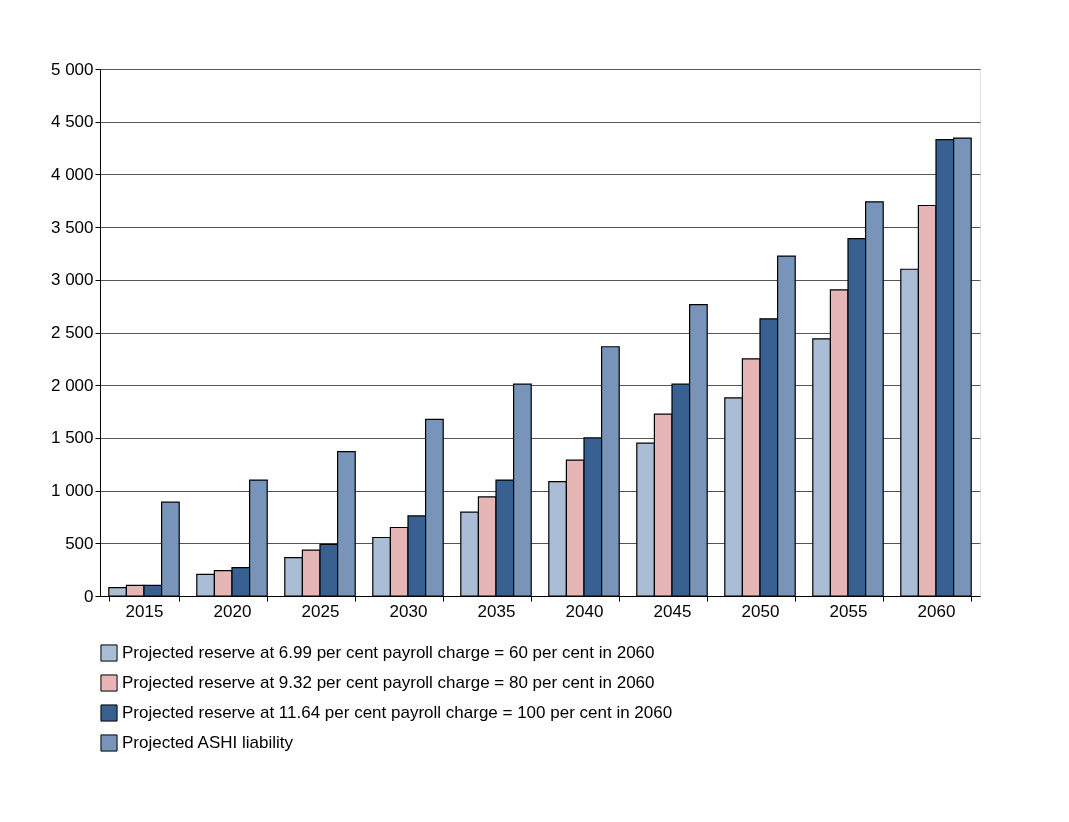 This screenshot has width=1069, height=822. What do you see at coordinates (584, 611) in the screenshot?
I see `x-tick-label: 2040` at bounding box center [584, 611].